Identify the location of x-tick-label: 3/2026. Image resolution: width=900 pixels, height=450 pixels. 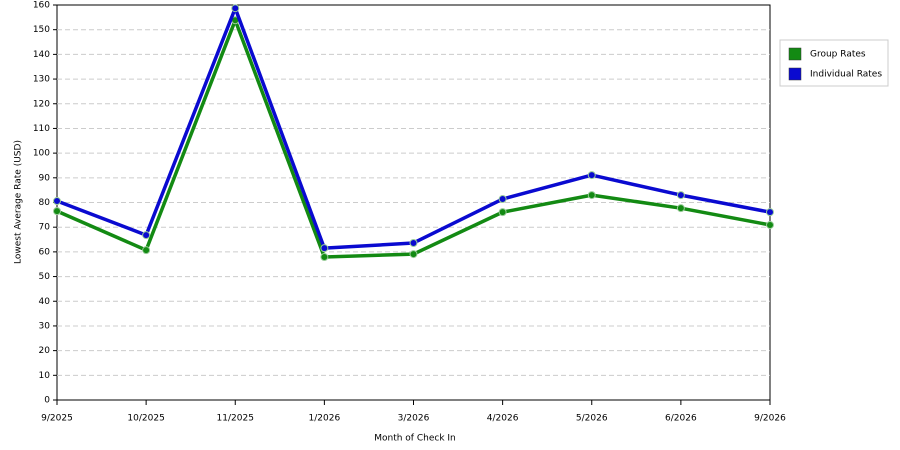
(414, 419).